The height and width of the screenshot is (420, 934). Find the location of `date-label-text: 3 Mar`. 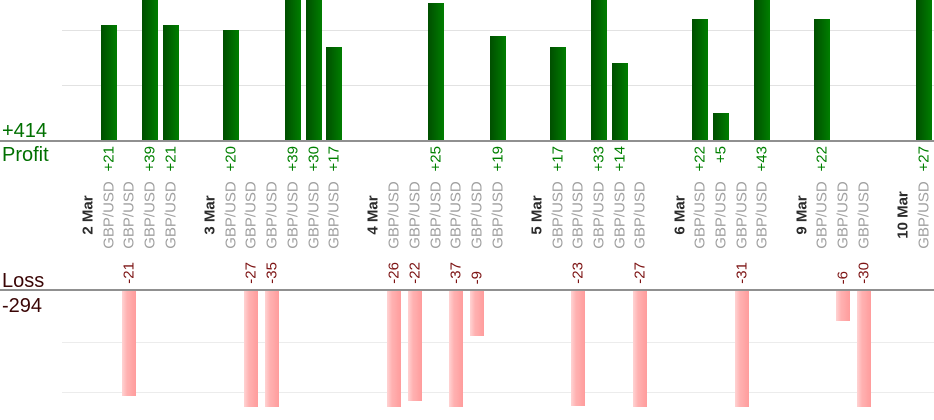

date-label-text: 3 Mar is located at coordinates (210, 215).